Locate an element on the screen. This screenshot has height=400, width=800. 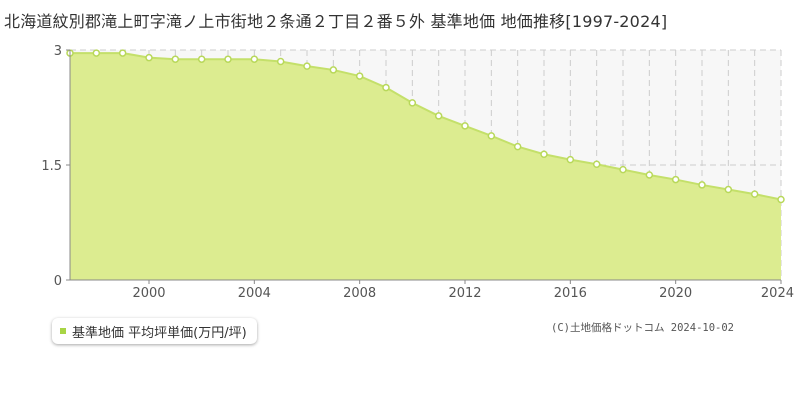
y-tick-label: 0 is located at coordinates (58, 281).